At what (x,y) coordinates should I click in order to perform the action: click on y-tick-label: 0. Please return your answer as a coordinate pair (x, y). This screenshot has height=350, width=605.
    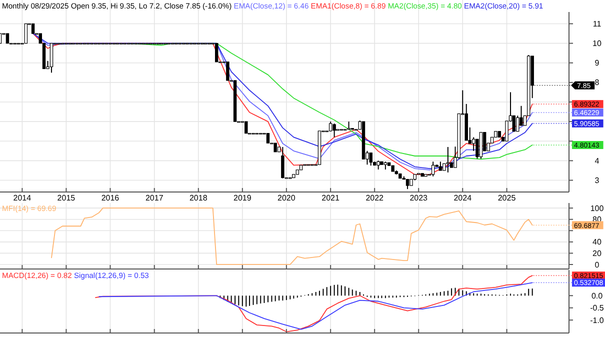
    Looking at the image, I should click on (597, 265).